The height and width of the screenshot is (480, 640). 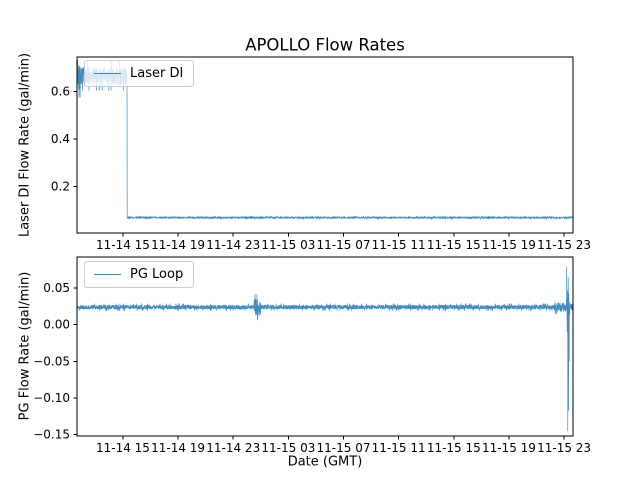 I want to click on x-axis-label: Date (GMT), so click(x=325, y=462).